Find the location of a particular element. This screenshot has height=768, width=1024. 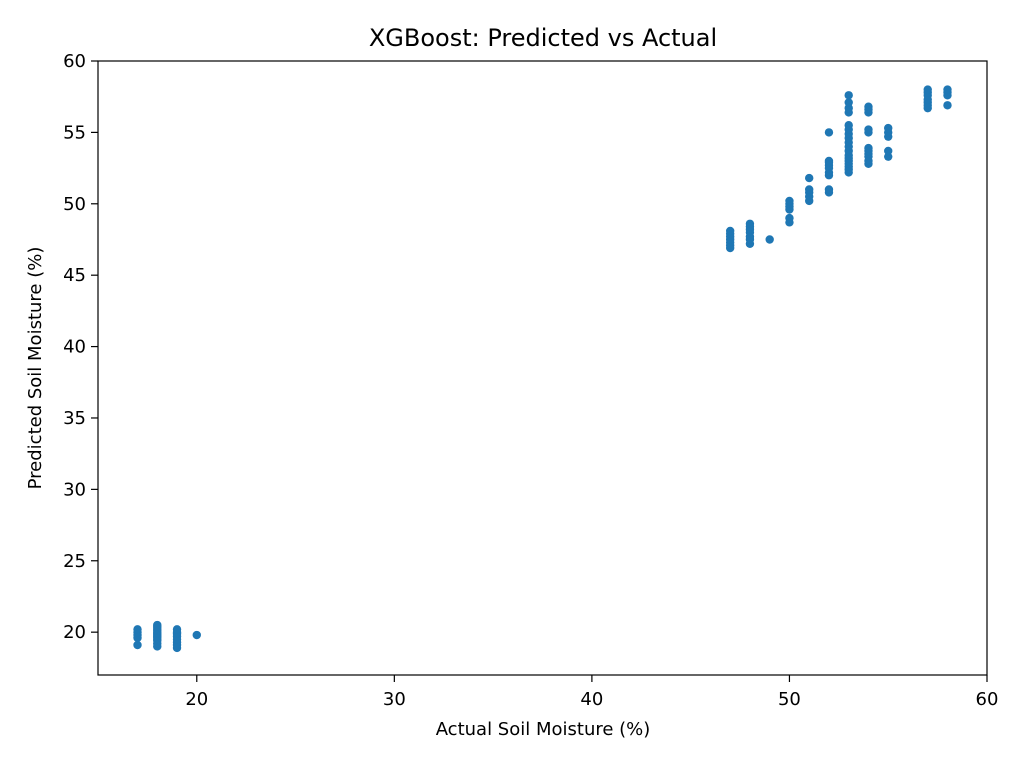

y-tick-label: 60 is located at coordinates (74, 61).